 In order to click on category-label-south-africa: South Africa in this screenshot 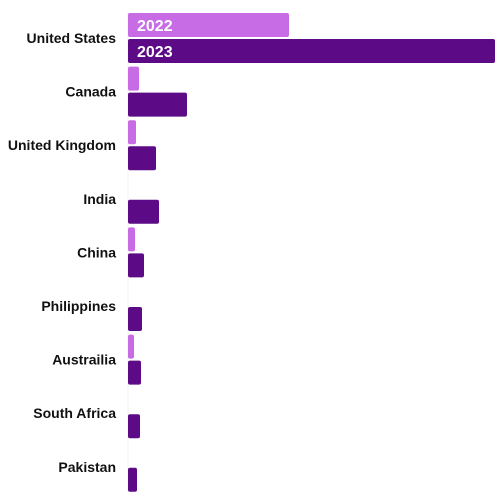, I will do `click(74, 413)`.